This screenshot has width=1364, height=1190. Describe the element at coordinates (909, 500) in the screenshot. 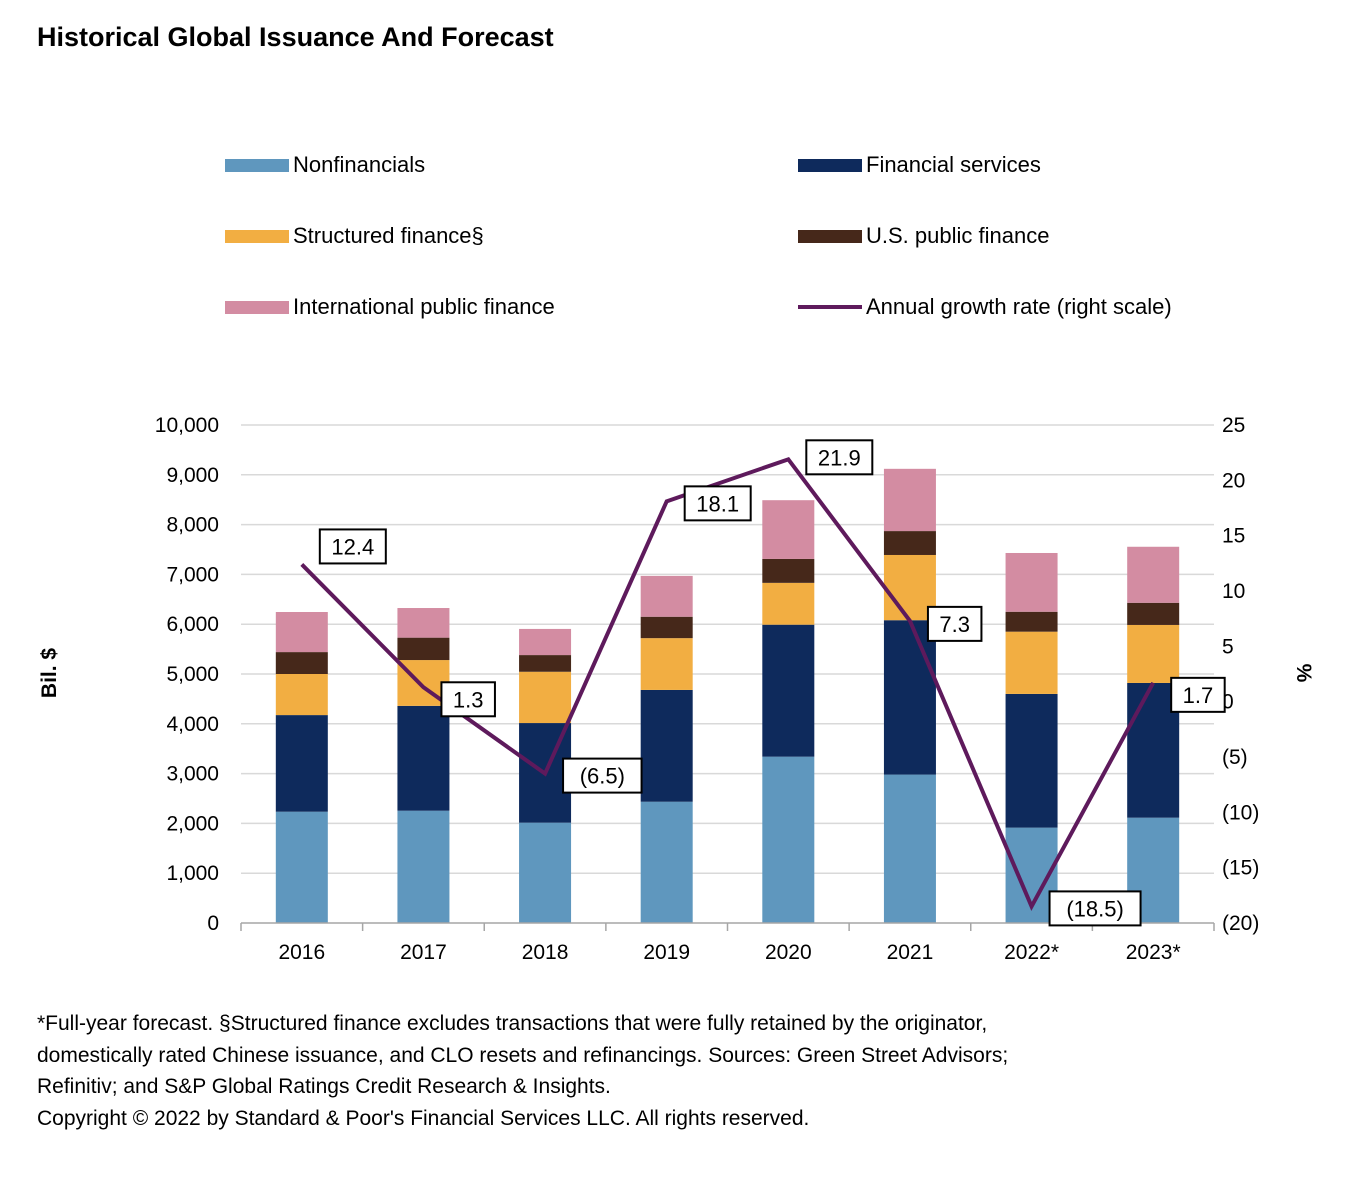

I see `bar-international-public-finance-2021` at that location.